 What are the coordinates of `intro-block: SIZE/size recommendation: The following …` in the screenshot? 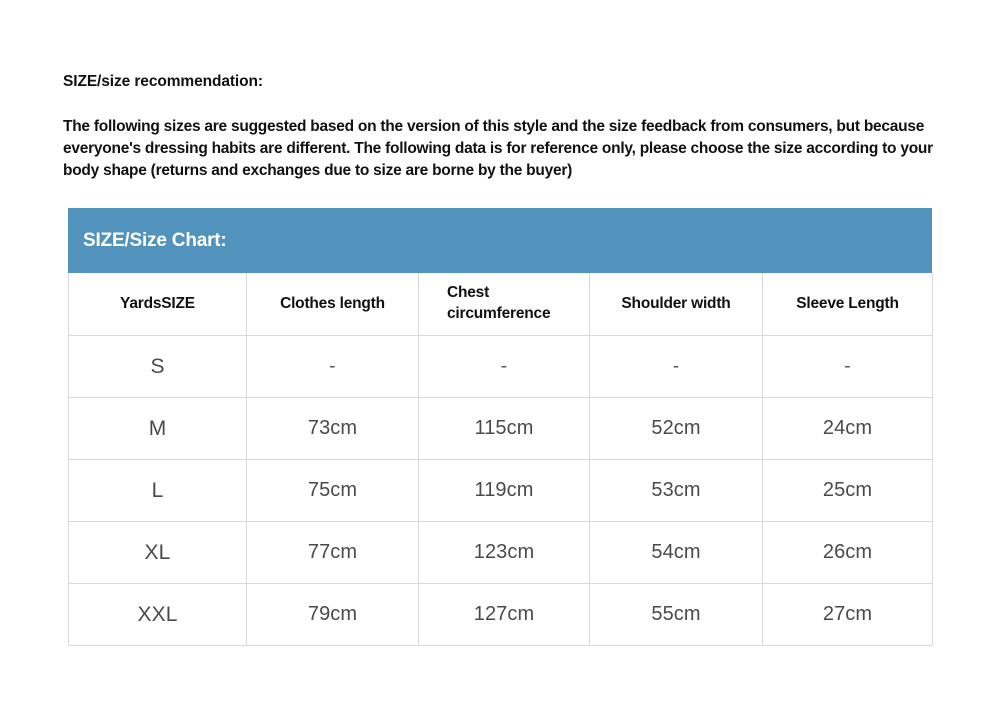 It's located at (503, 127).